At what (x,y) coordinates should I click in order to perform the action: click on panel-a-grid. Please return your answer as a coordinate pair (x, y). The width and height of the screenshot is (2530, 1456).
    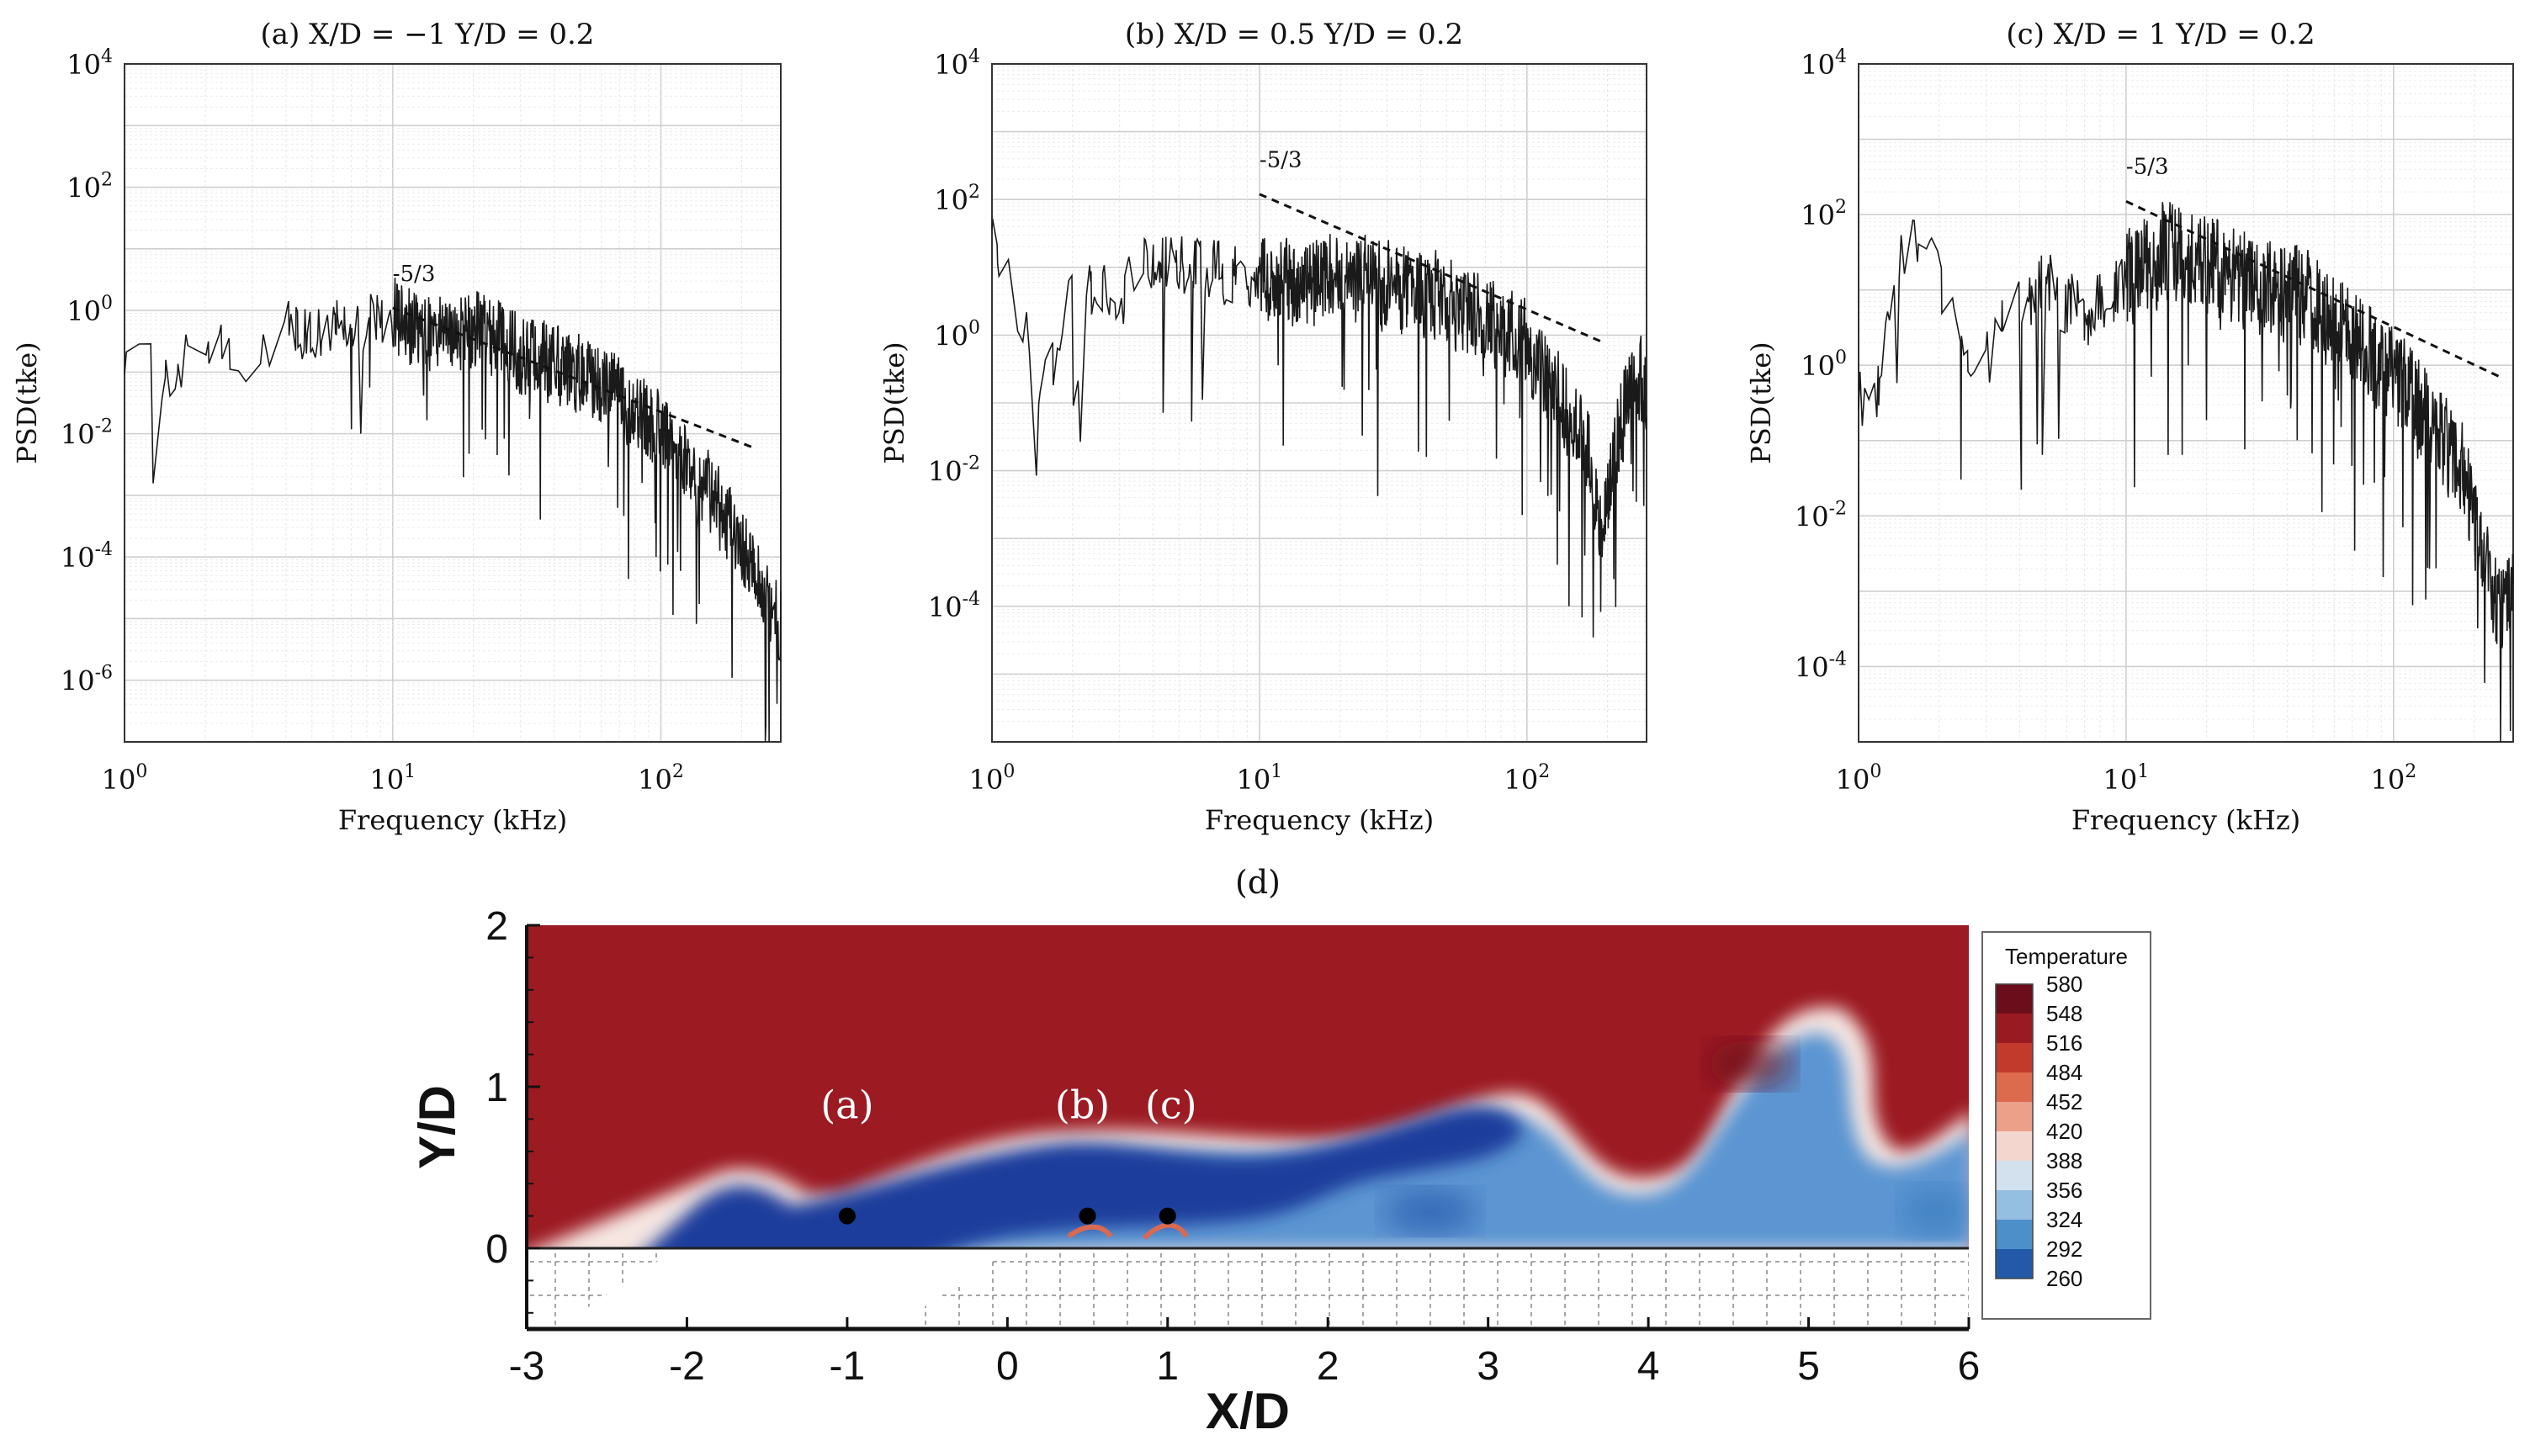
    Looking at the image, I should click on (452, 403).